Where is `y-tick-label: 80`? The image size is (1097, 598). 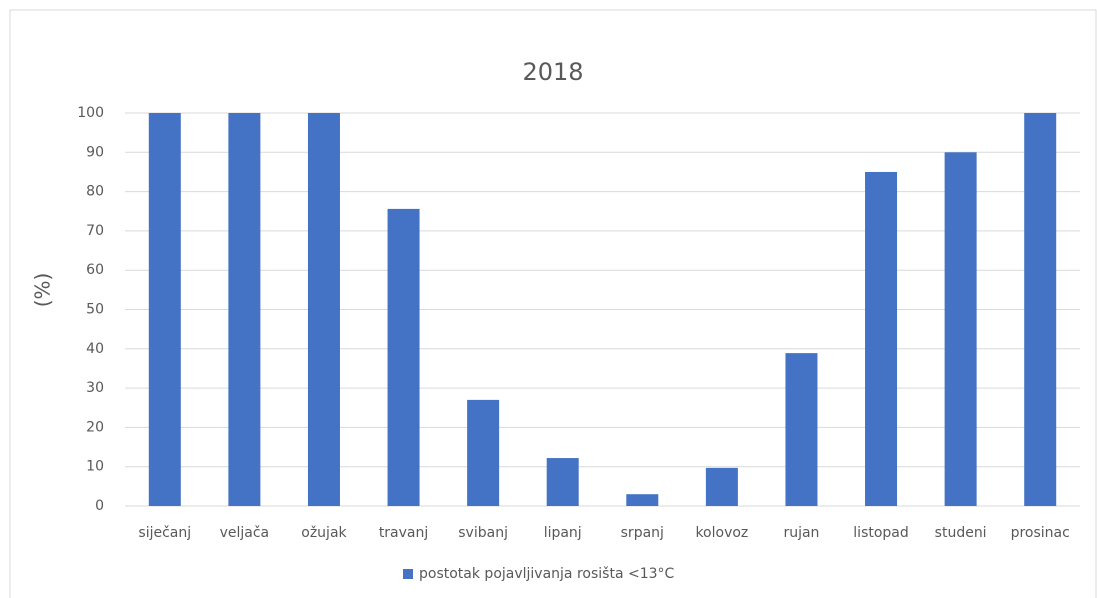
y-tick-label: 80 is located at coordinates (95, 192).